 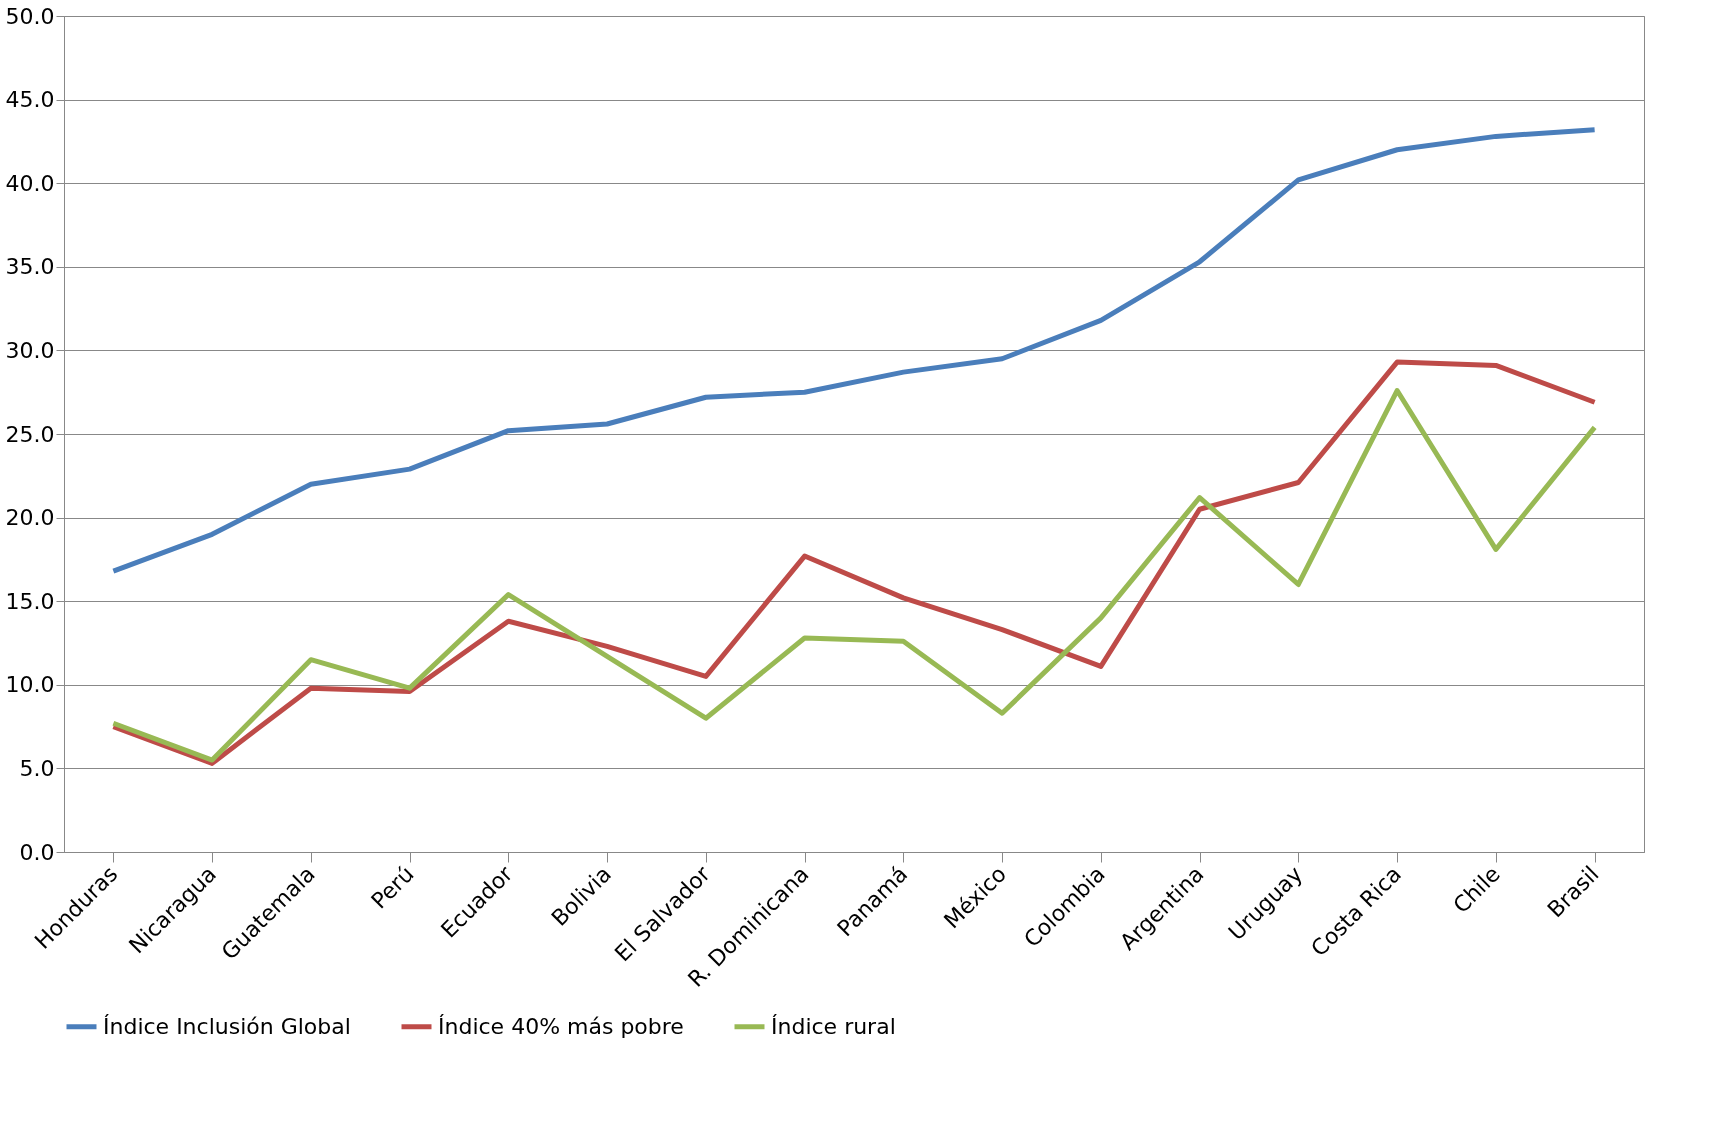 I want to click on y-tick-label: 25.0, so click(x=30, y=434).